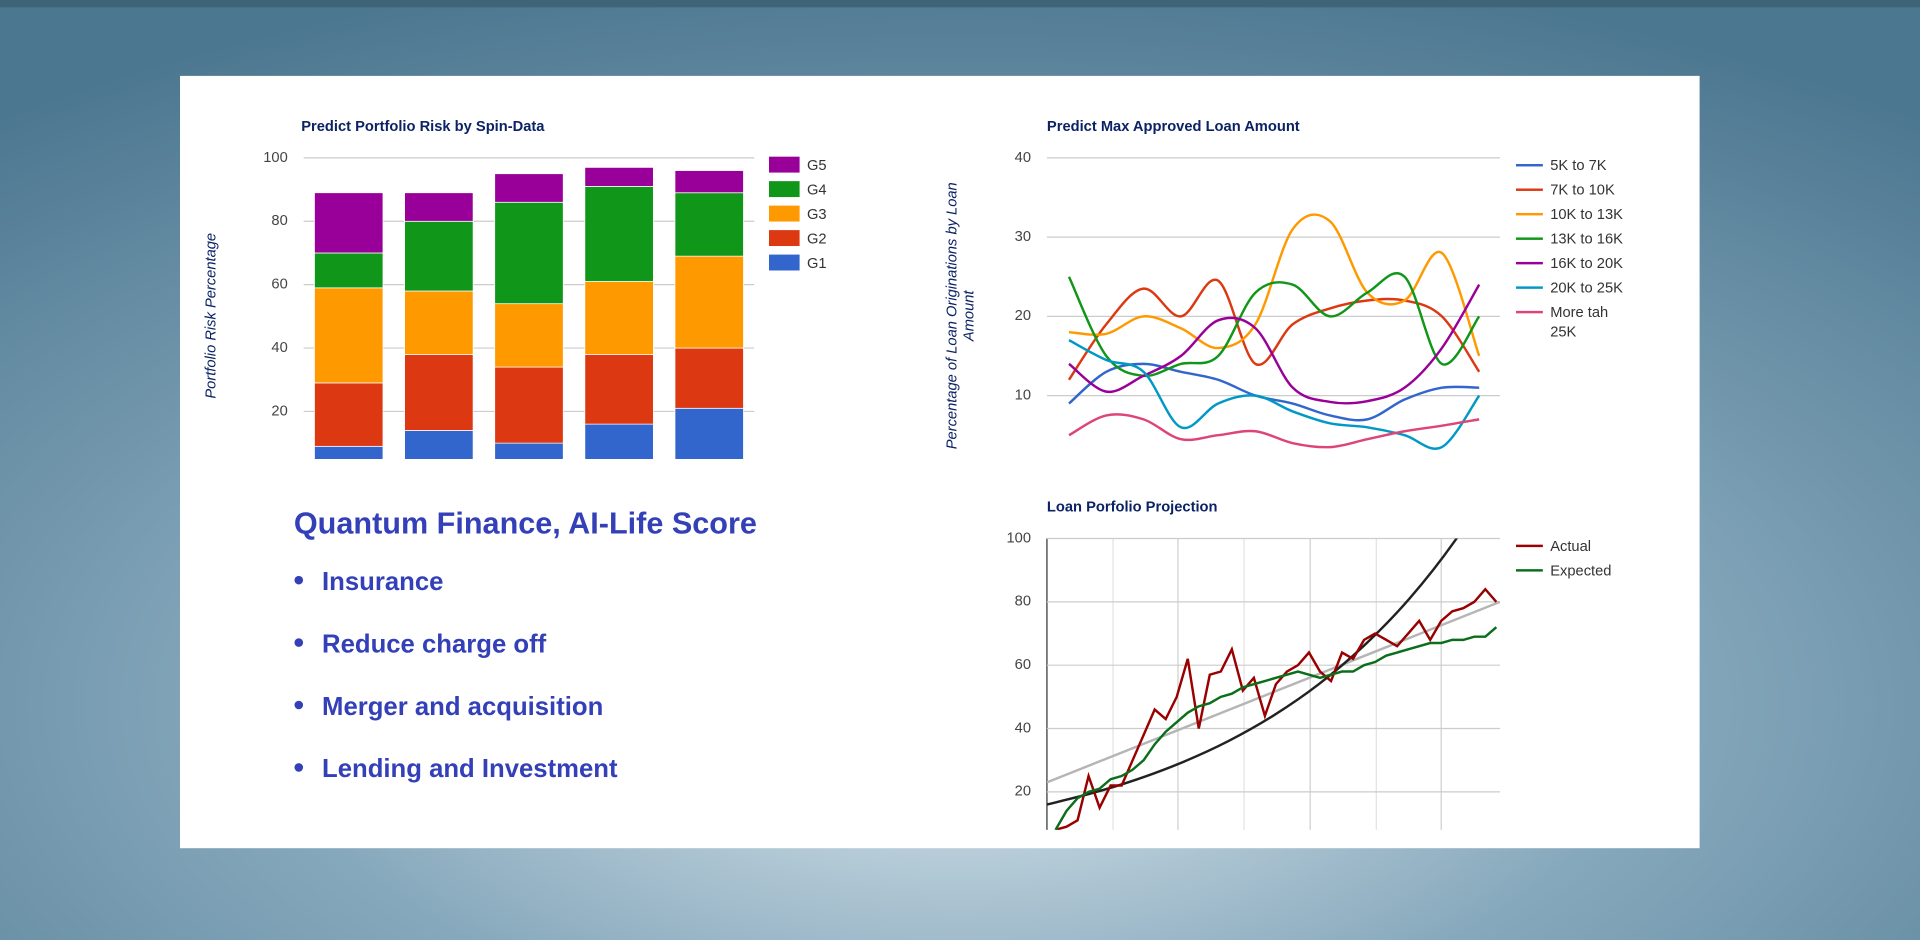 This screenshot has height=940, width=1920. I want to click on legend-label: 13K to 16K, so click(1586, 239).